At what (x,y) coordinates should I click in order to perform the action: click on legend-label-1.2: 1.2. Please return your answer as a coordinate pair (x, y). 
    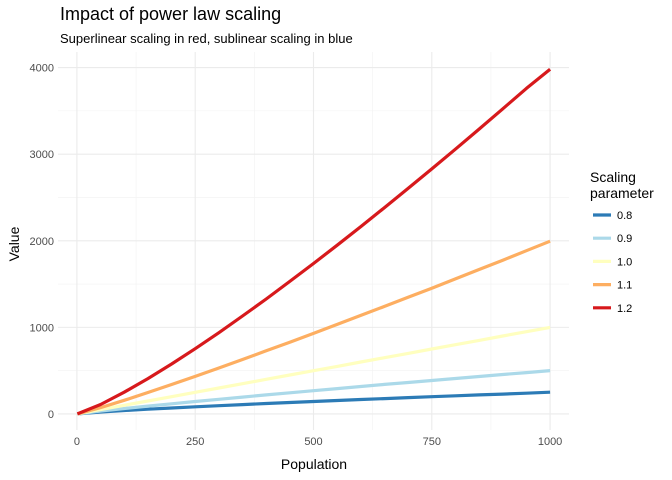
    Looking at the image, I should click on (624, 309).